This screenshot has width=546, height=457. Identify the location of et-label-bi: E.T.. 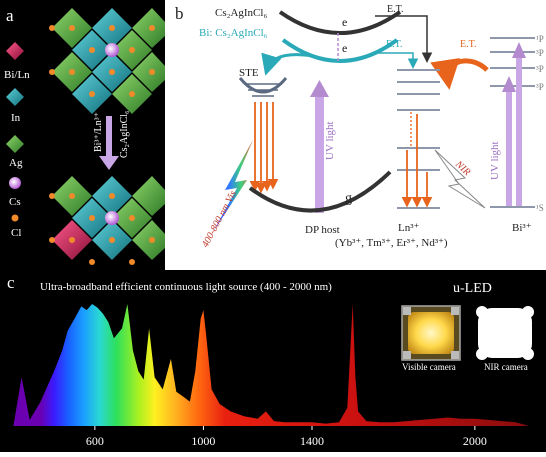
(394, 44).